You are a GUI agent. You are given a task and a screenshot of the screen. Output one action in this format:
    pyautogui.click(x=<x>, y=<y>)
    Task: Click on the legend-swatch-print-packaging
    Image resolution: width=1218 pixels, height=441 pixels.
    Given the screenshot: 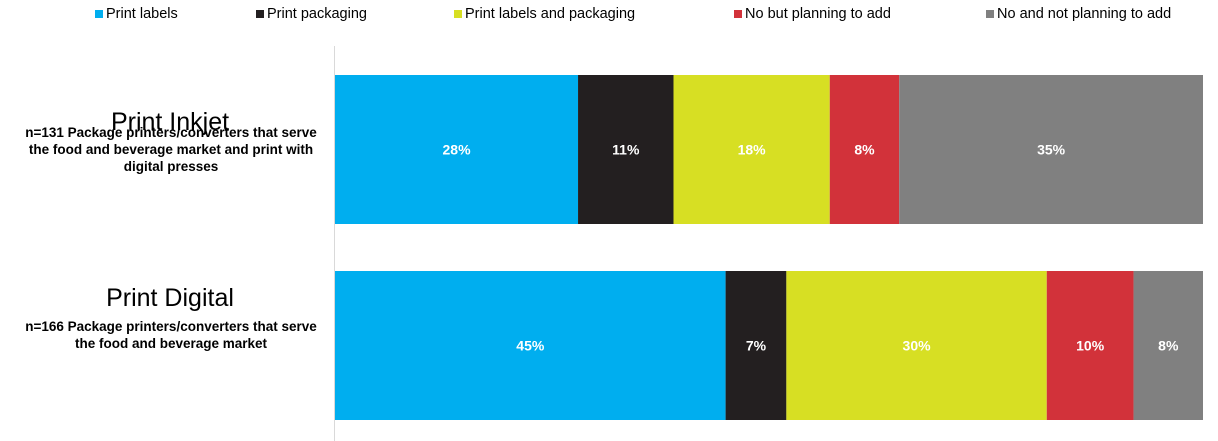 What is the action you would take?
    pyautogui.click(x=260, y=14)
    